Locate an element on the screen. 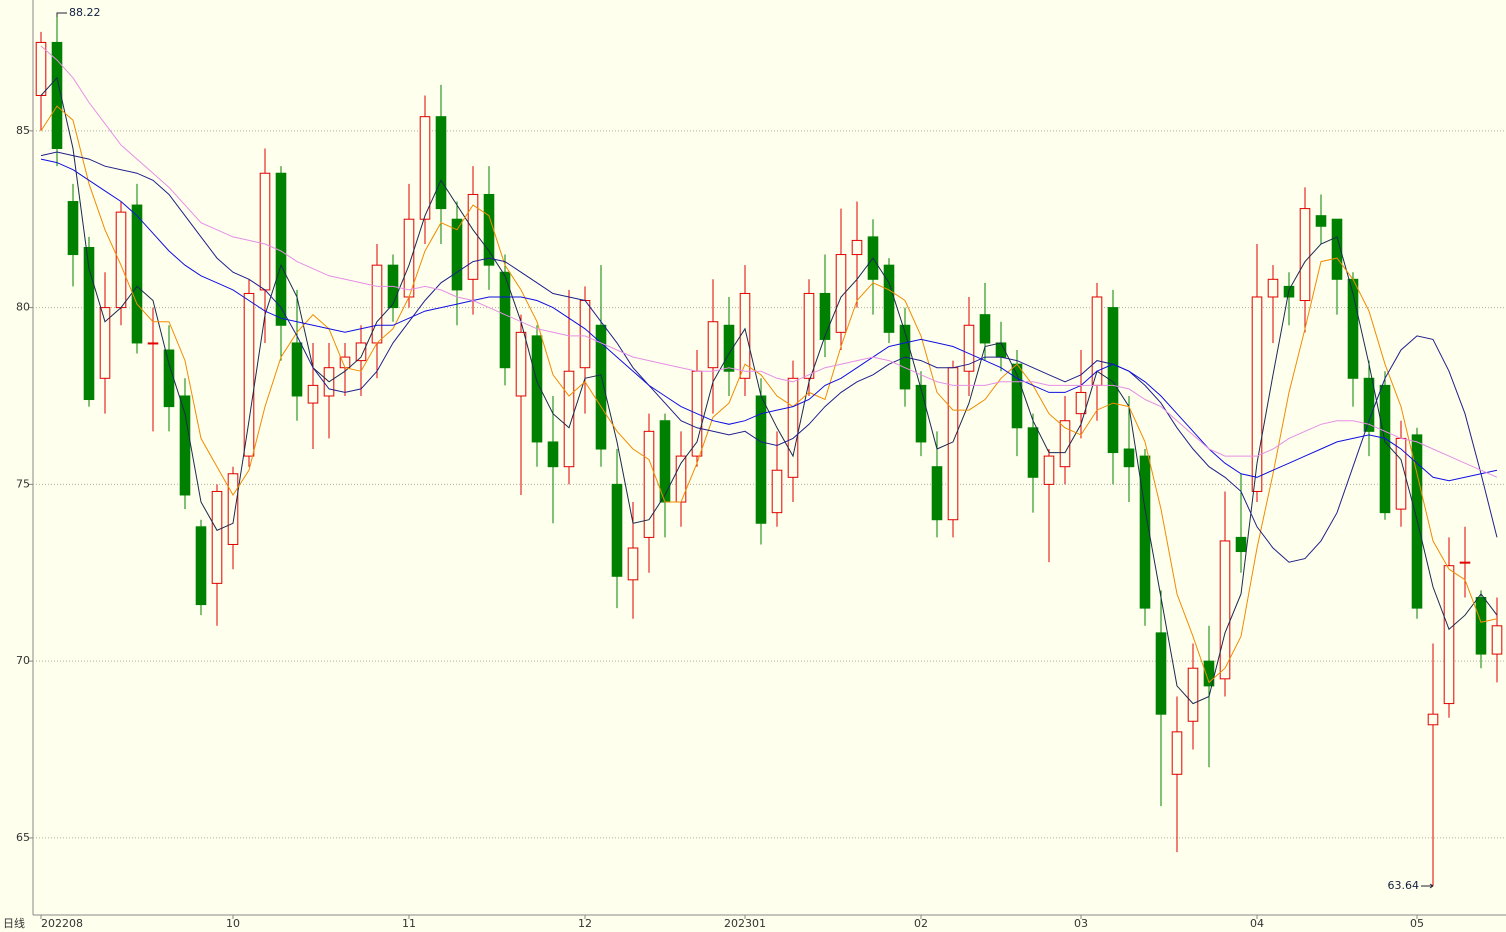 The height and width of the screenshot is (932, 1506). x-tick-label: 02 is located at coordinates (921, 923).